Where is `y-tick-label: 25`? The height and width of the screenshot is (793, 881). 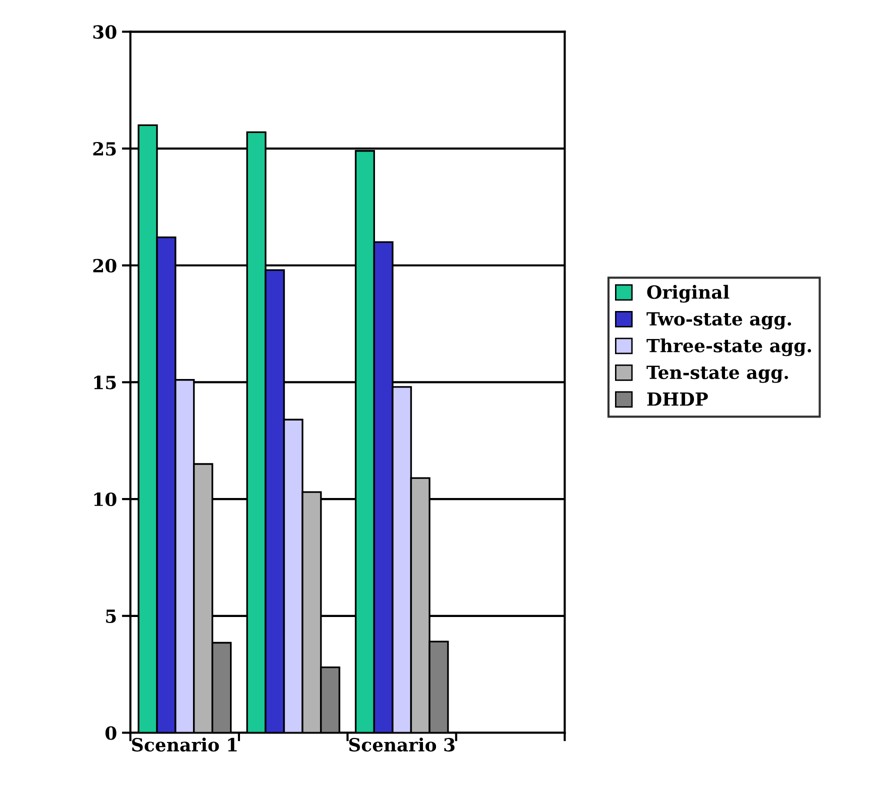 y-tick-label: 25 is located at coordinates (104, 149).